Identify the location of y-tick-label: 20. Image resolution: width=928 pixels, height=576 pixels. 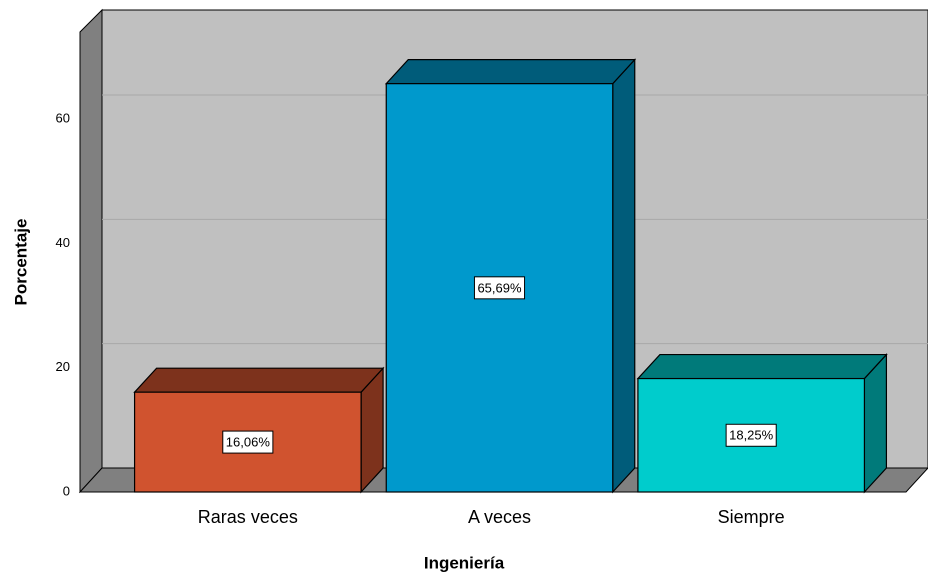
(63, 366).